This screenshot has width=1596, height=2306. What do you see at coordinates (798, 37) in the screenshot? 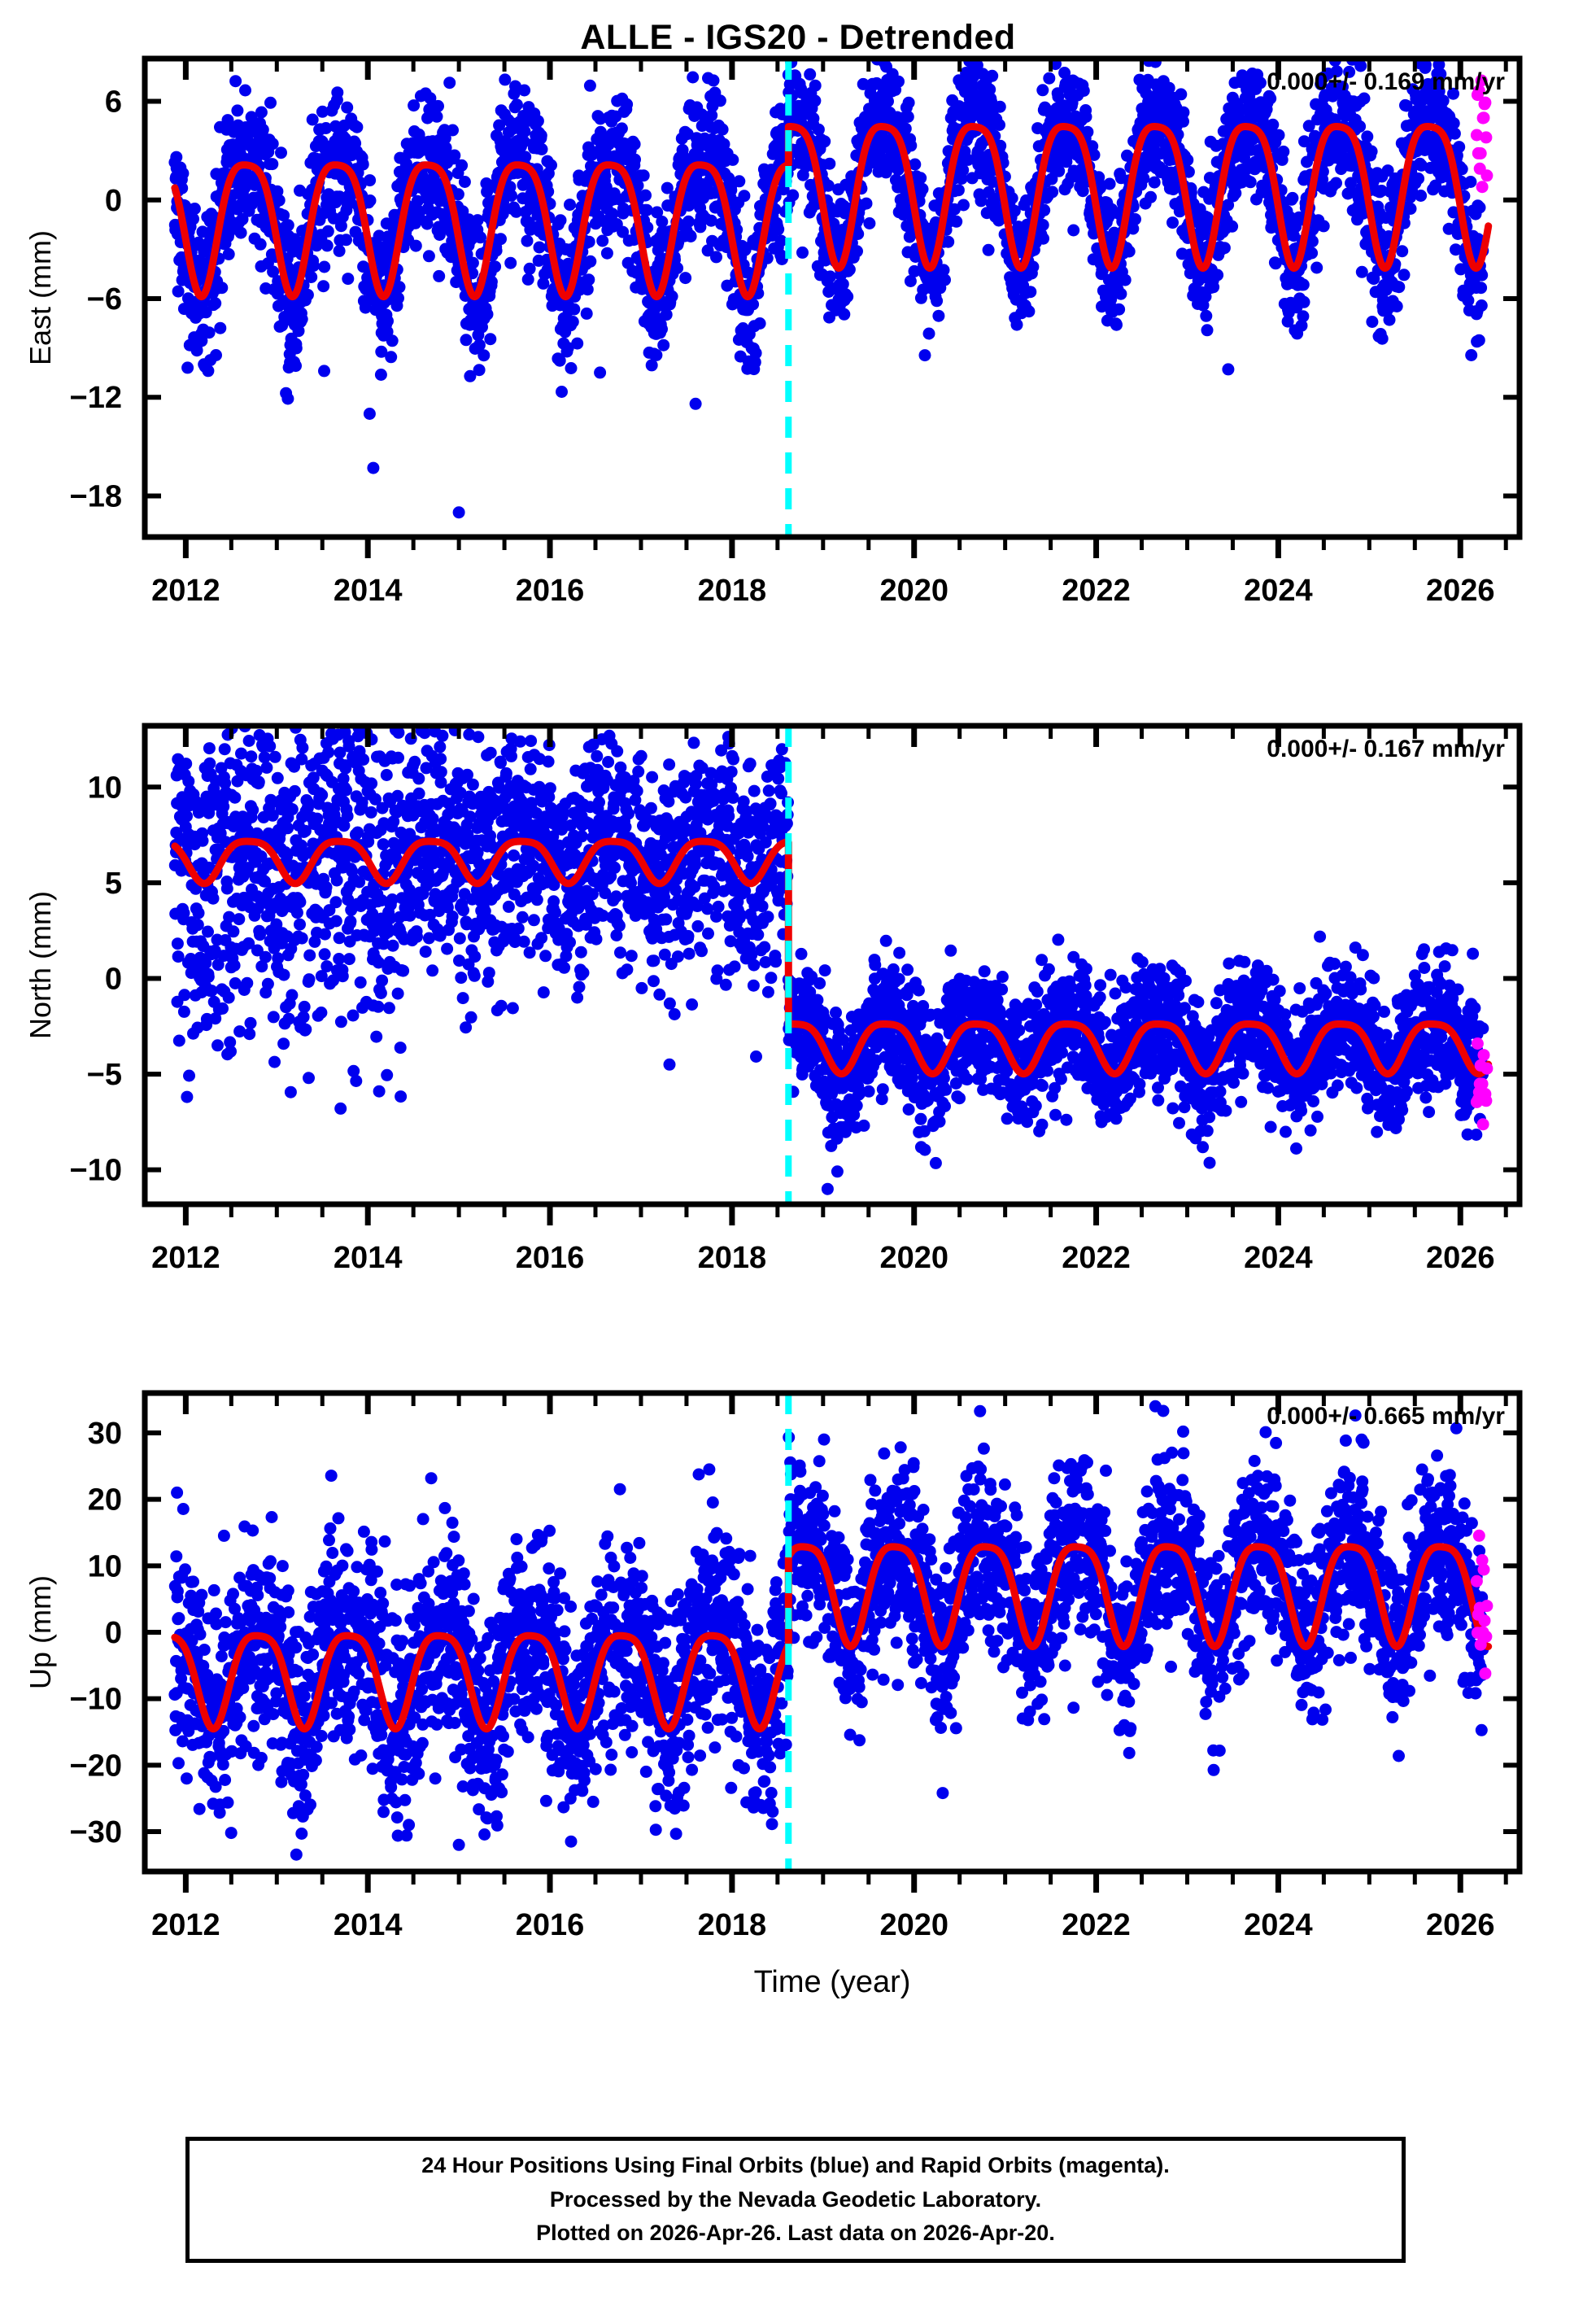
I see `page-title: ALLE - IGS20 - Detrended` at bounding box center [798, 37].